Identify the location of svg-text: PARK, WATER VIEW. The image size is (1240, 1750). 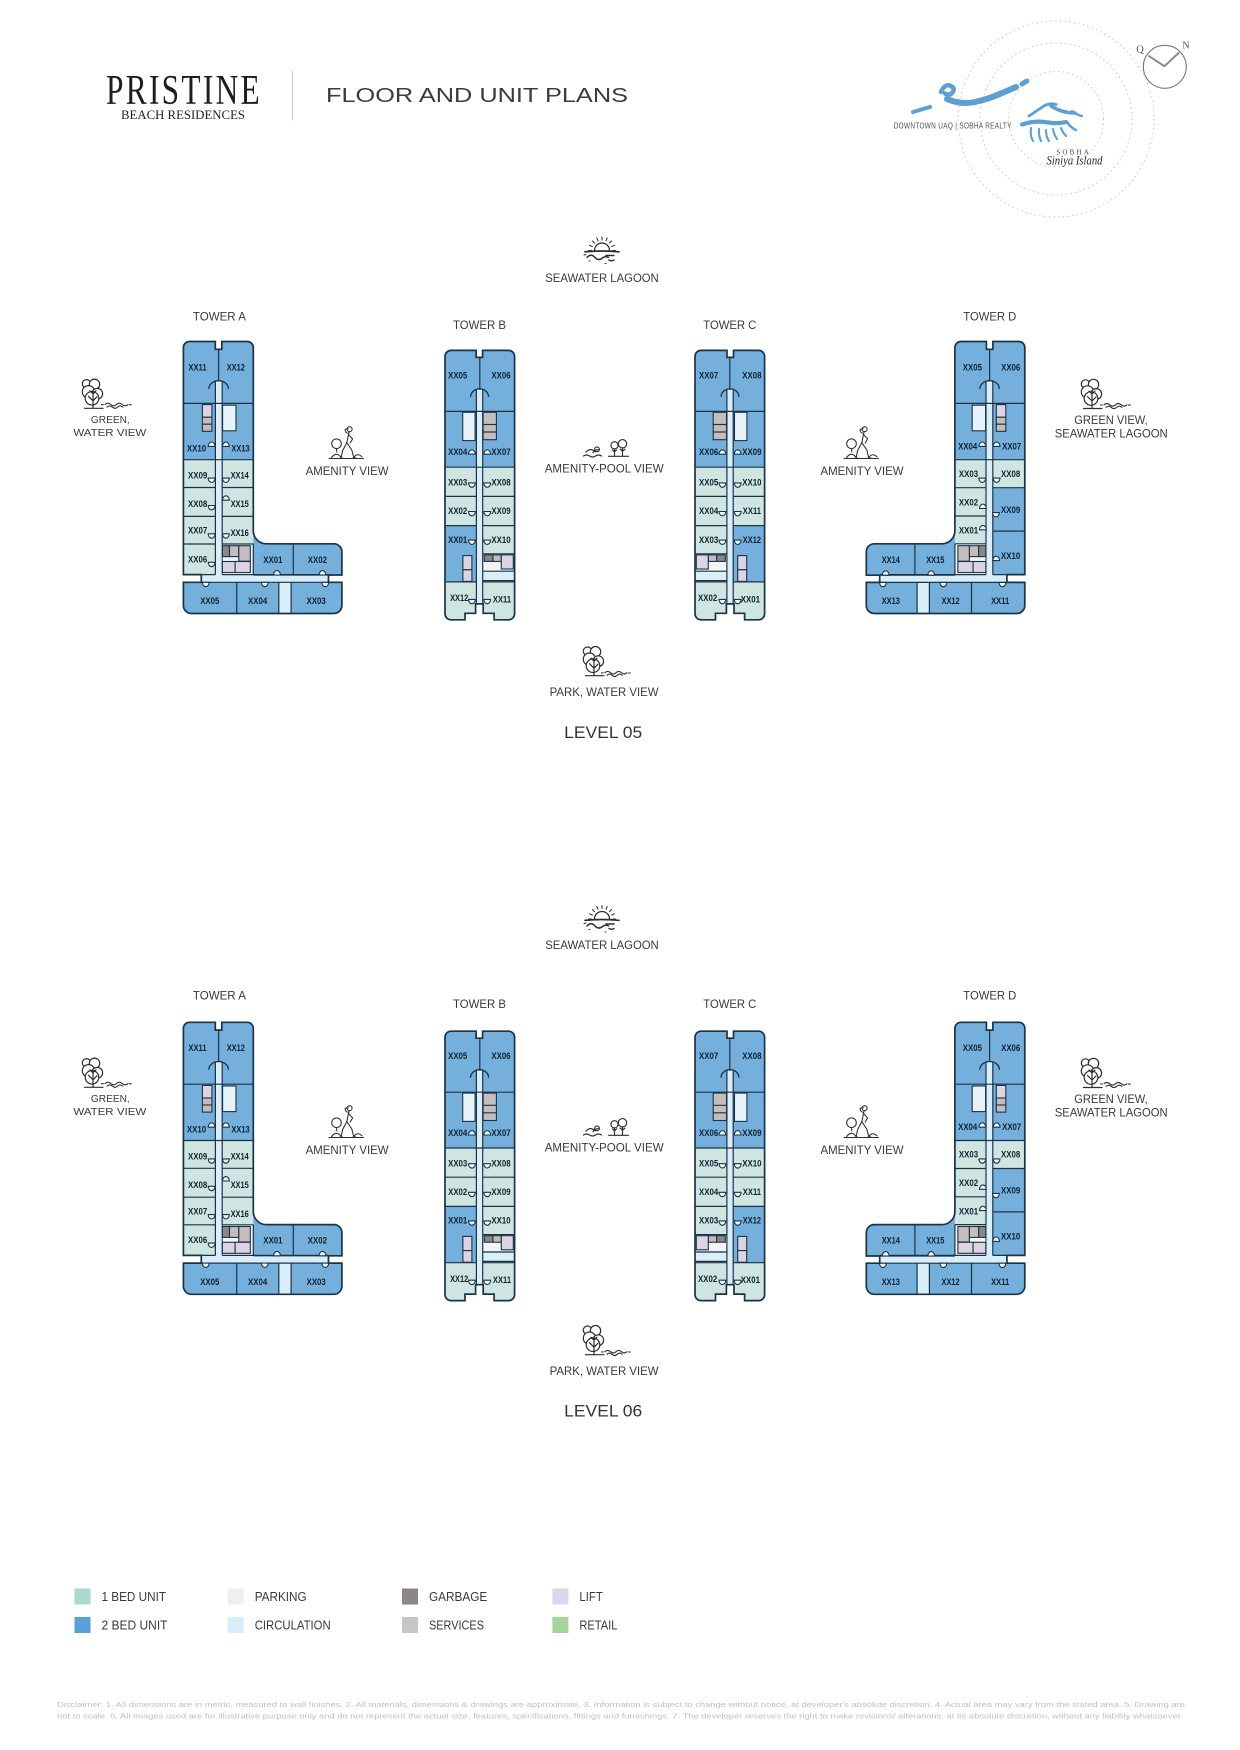
(604, 692).